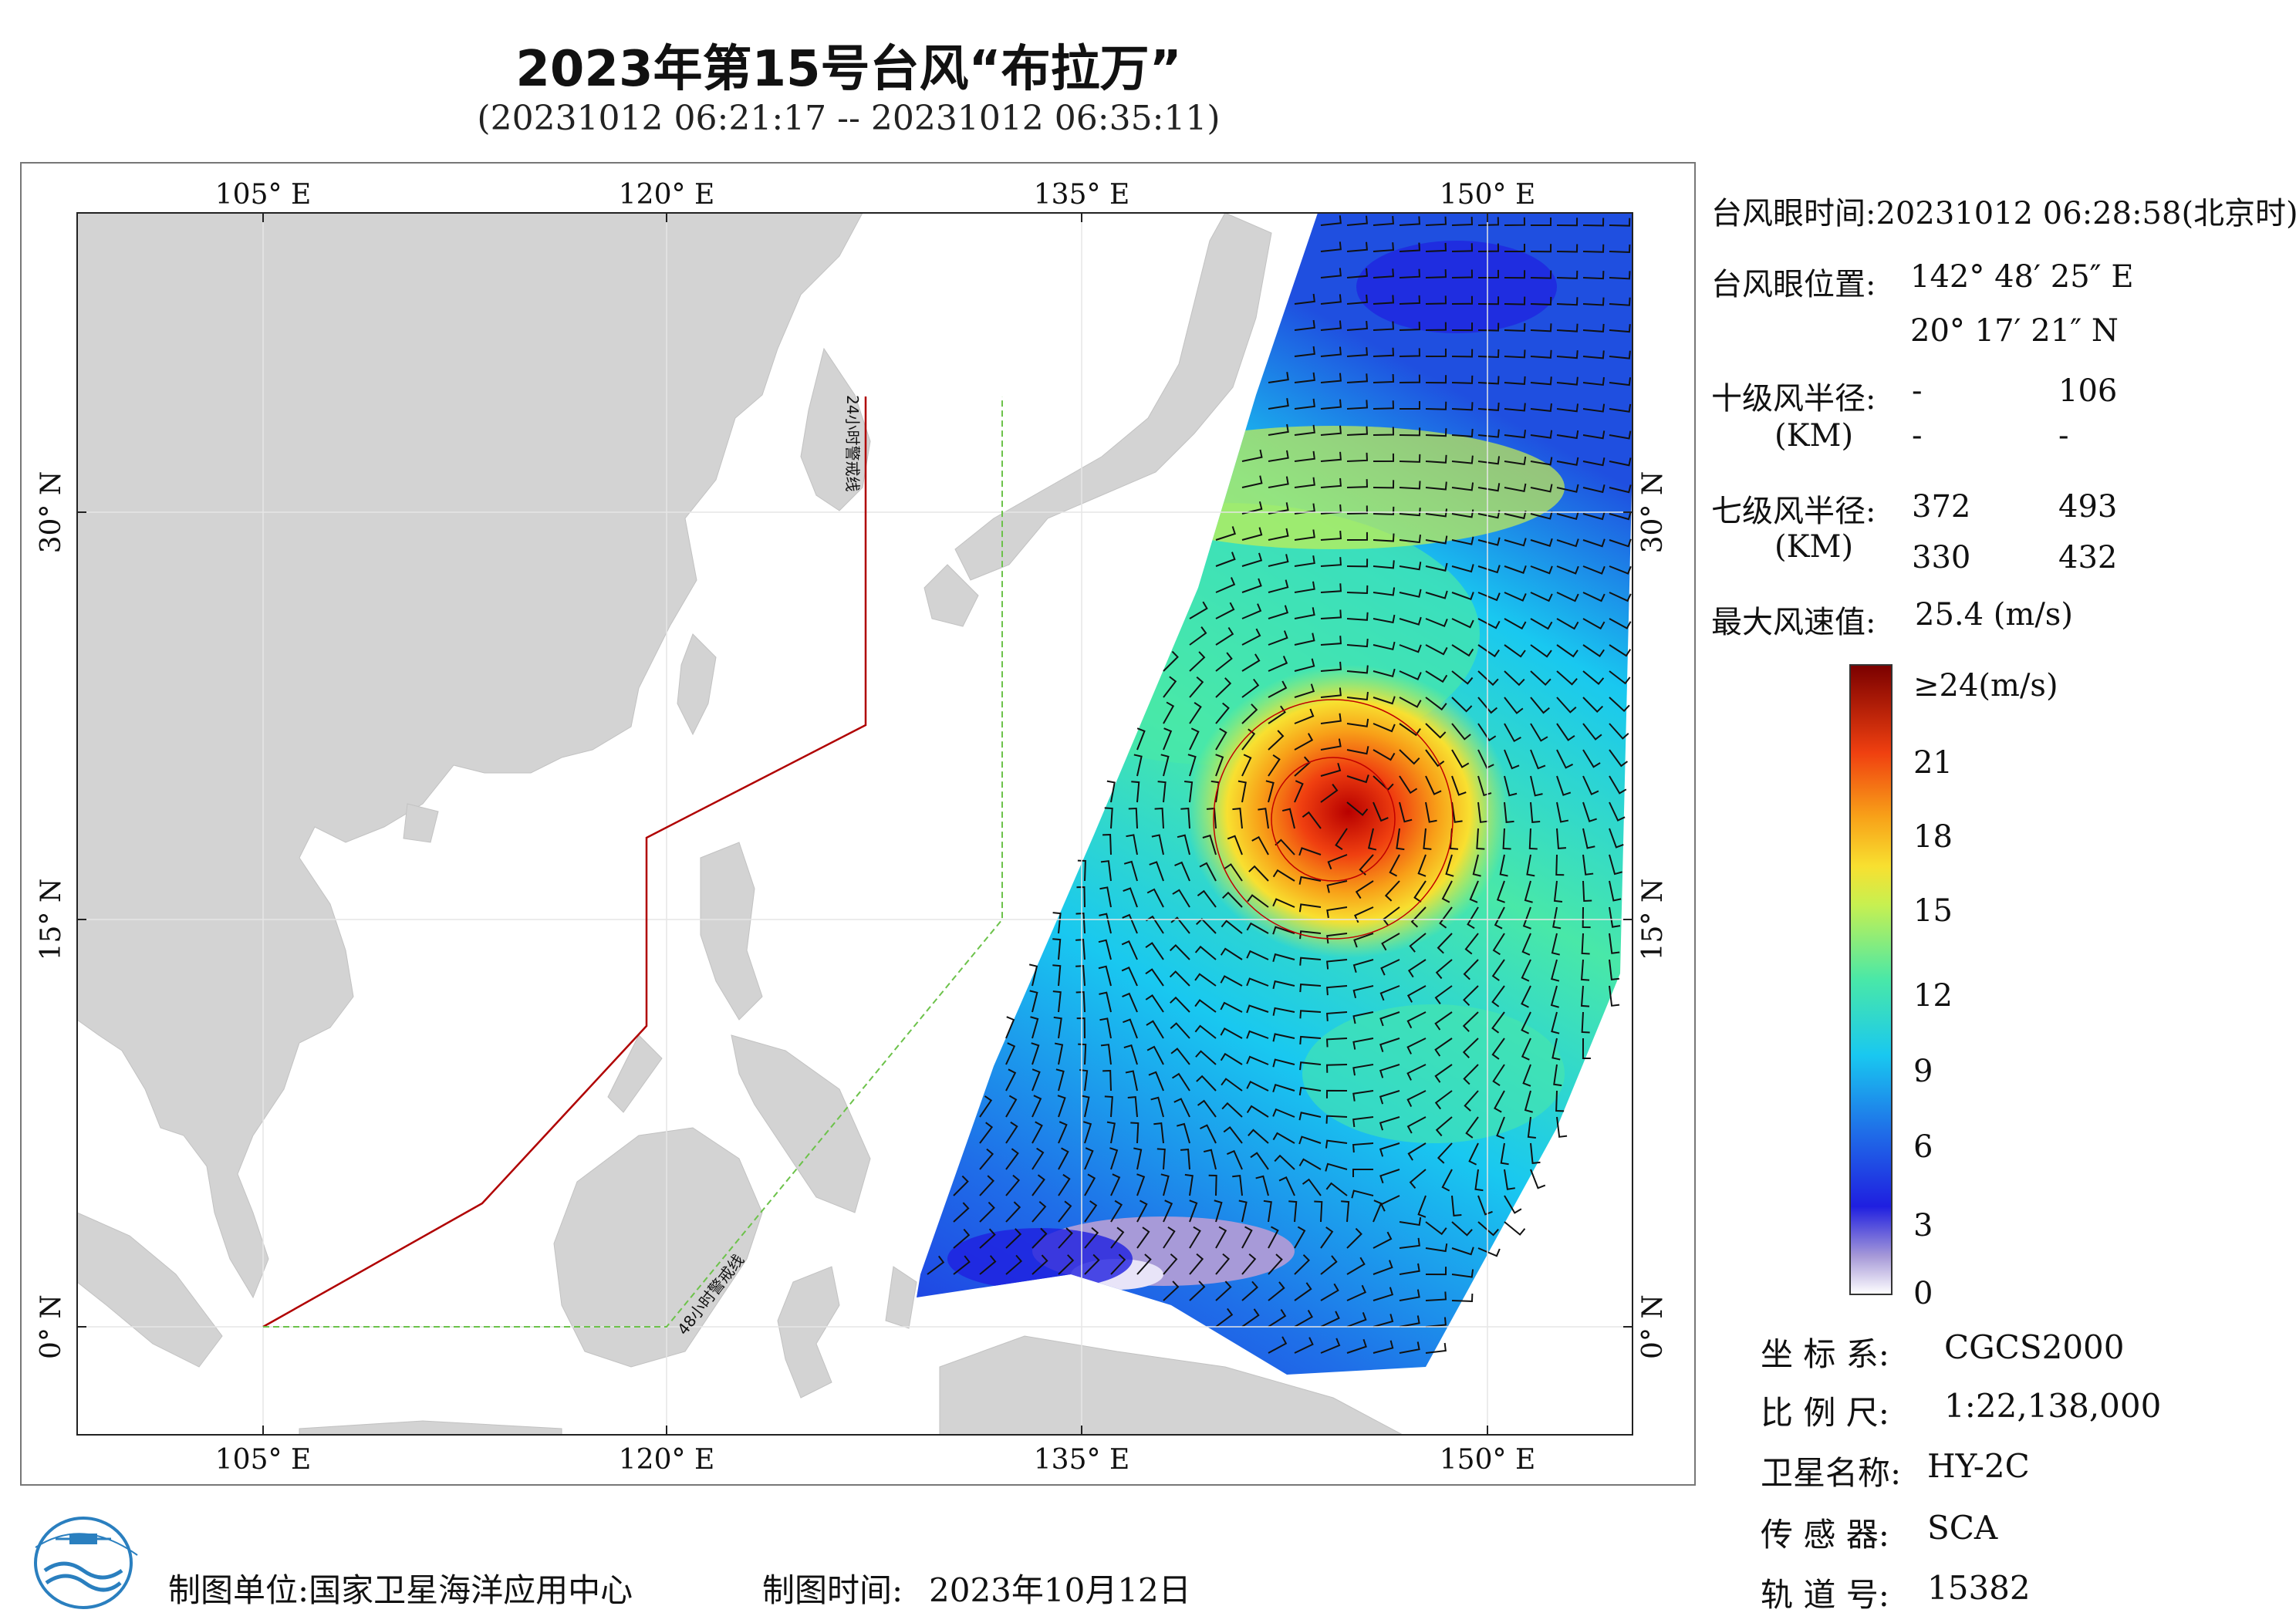  What do you see at coordinates (1917, 436) in the screenshot?
I see `r10-value-sw: -` at bounding box center [1917, 436].